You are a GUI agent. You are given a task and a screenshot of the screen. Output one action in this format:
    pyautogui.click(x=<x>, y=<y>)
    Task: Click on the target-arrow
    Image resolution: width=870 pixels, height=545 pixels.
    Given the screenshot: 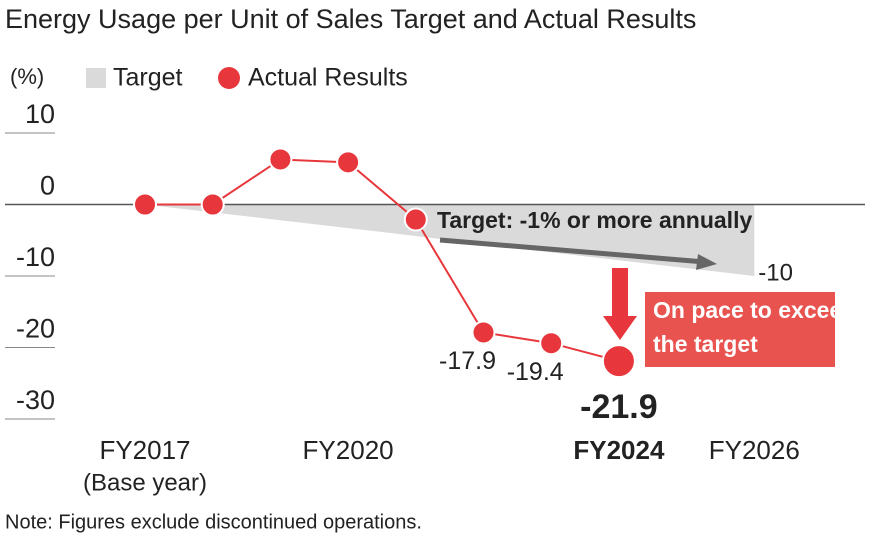 What is the action you would take?
    pyautogui.click(x=572, y=251)
    